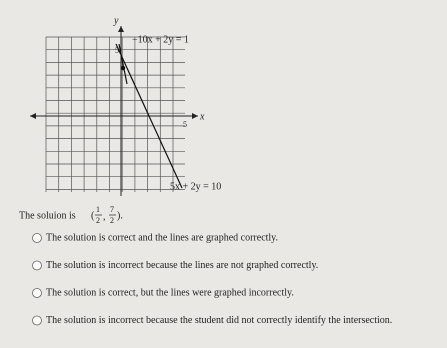 This screenshot has width=447, height=348. Describe the element at coordinates (185, 124) in the screenshot. I see `x-tick-label: 5` at that location.